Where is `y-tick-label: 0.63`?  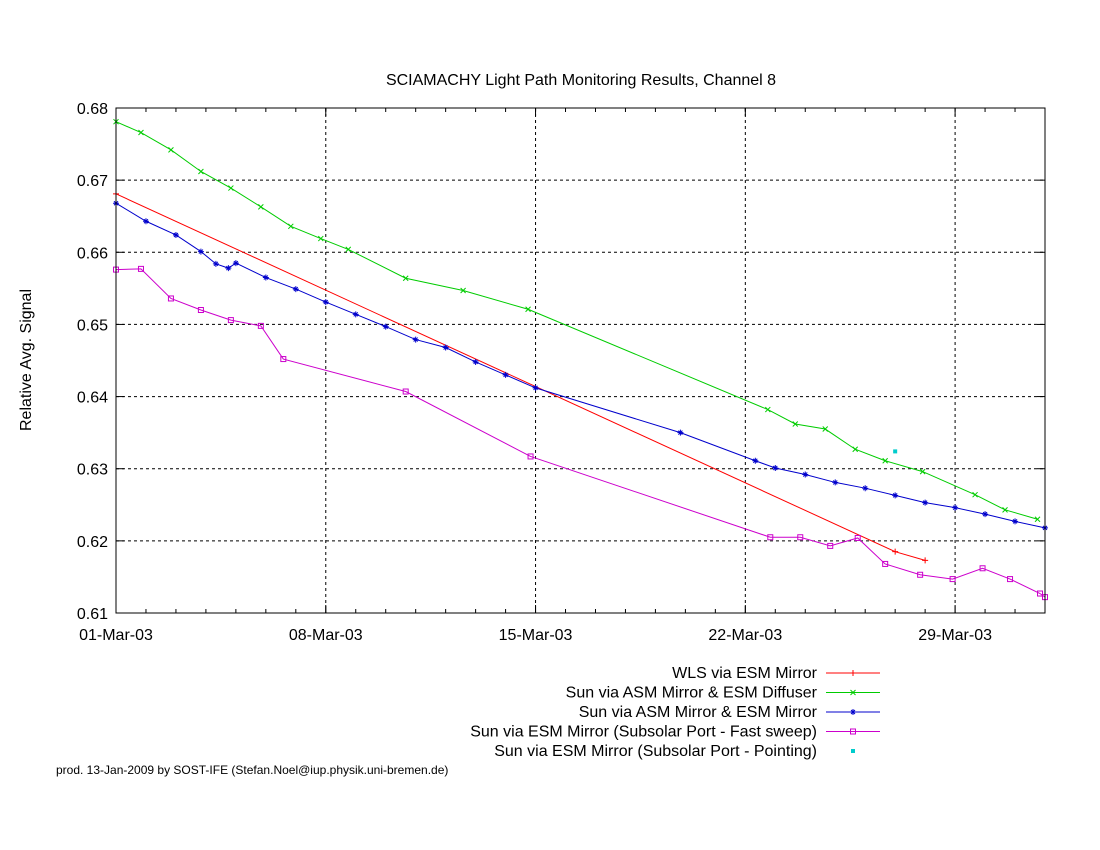
y-tick-label: 0.63 is located at coordinates (92, 470).